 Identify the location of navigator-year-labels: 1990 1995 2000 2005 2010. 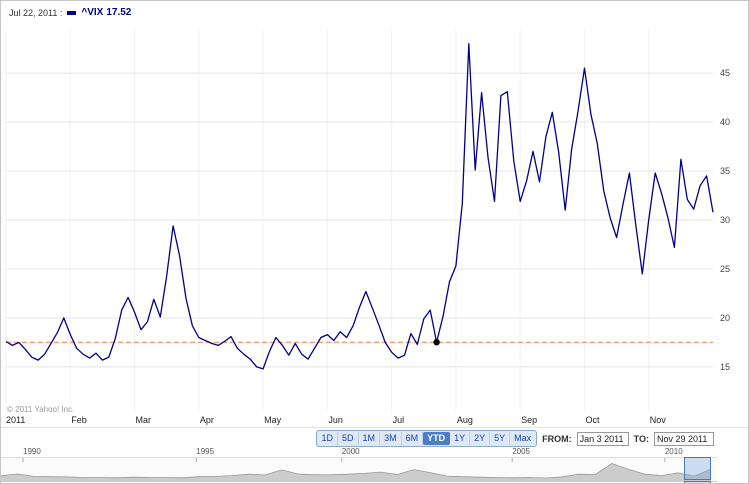
(359, 452).